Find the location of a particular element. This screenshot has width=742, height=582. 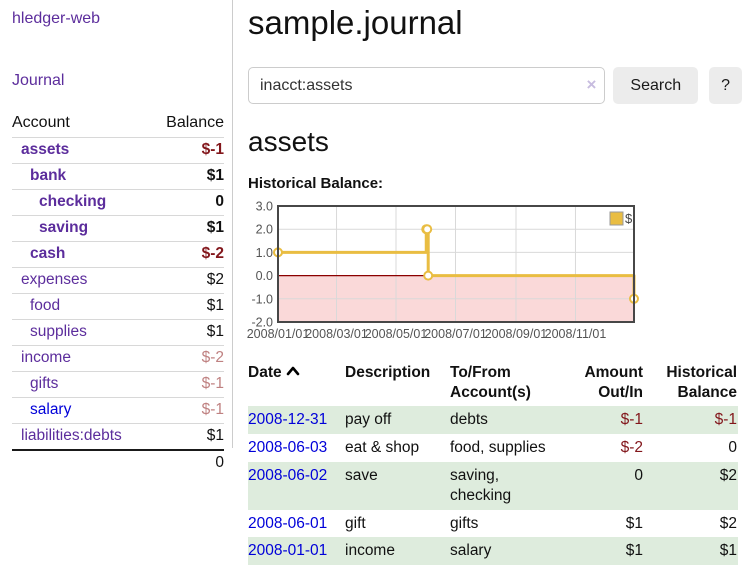

transaction-description: income is located at coordinates (370, 551).